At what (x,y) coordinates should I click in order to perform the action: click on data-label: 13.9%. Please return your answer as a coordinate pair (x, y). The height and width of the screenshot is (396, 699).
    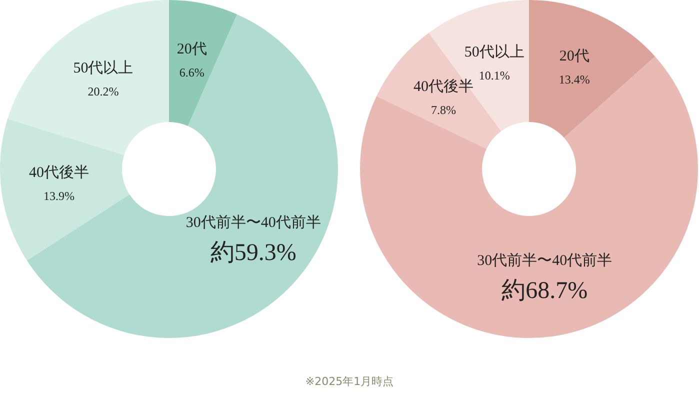
    Looking at the image, I should click on (59, 195).